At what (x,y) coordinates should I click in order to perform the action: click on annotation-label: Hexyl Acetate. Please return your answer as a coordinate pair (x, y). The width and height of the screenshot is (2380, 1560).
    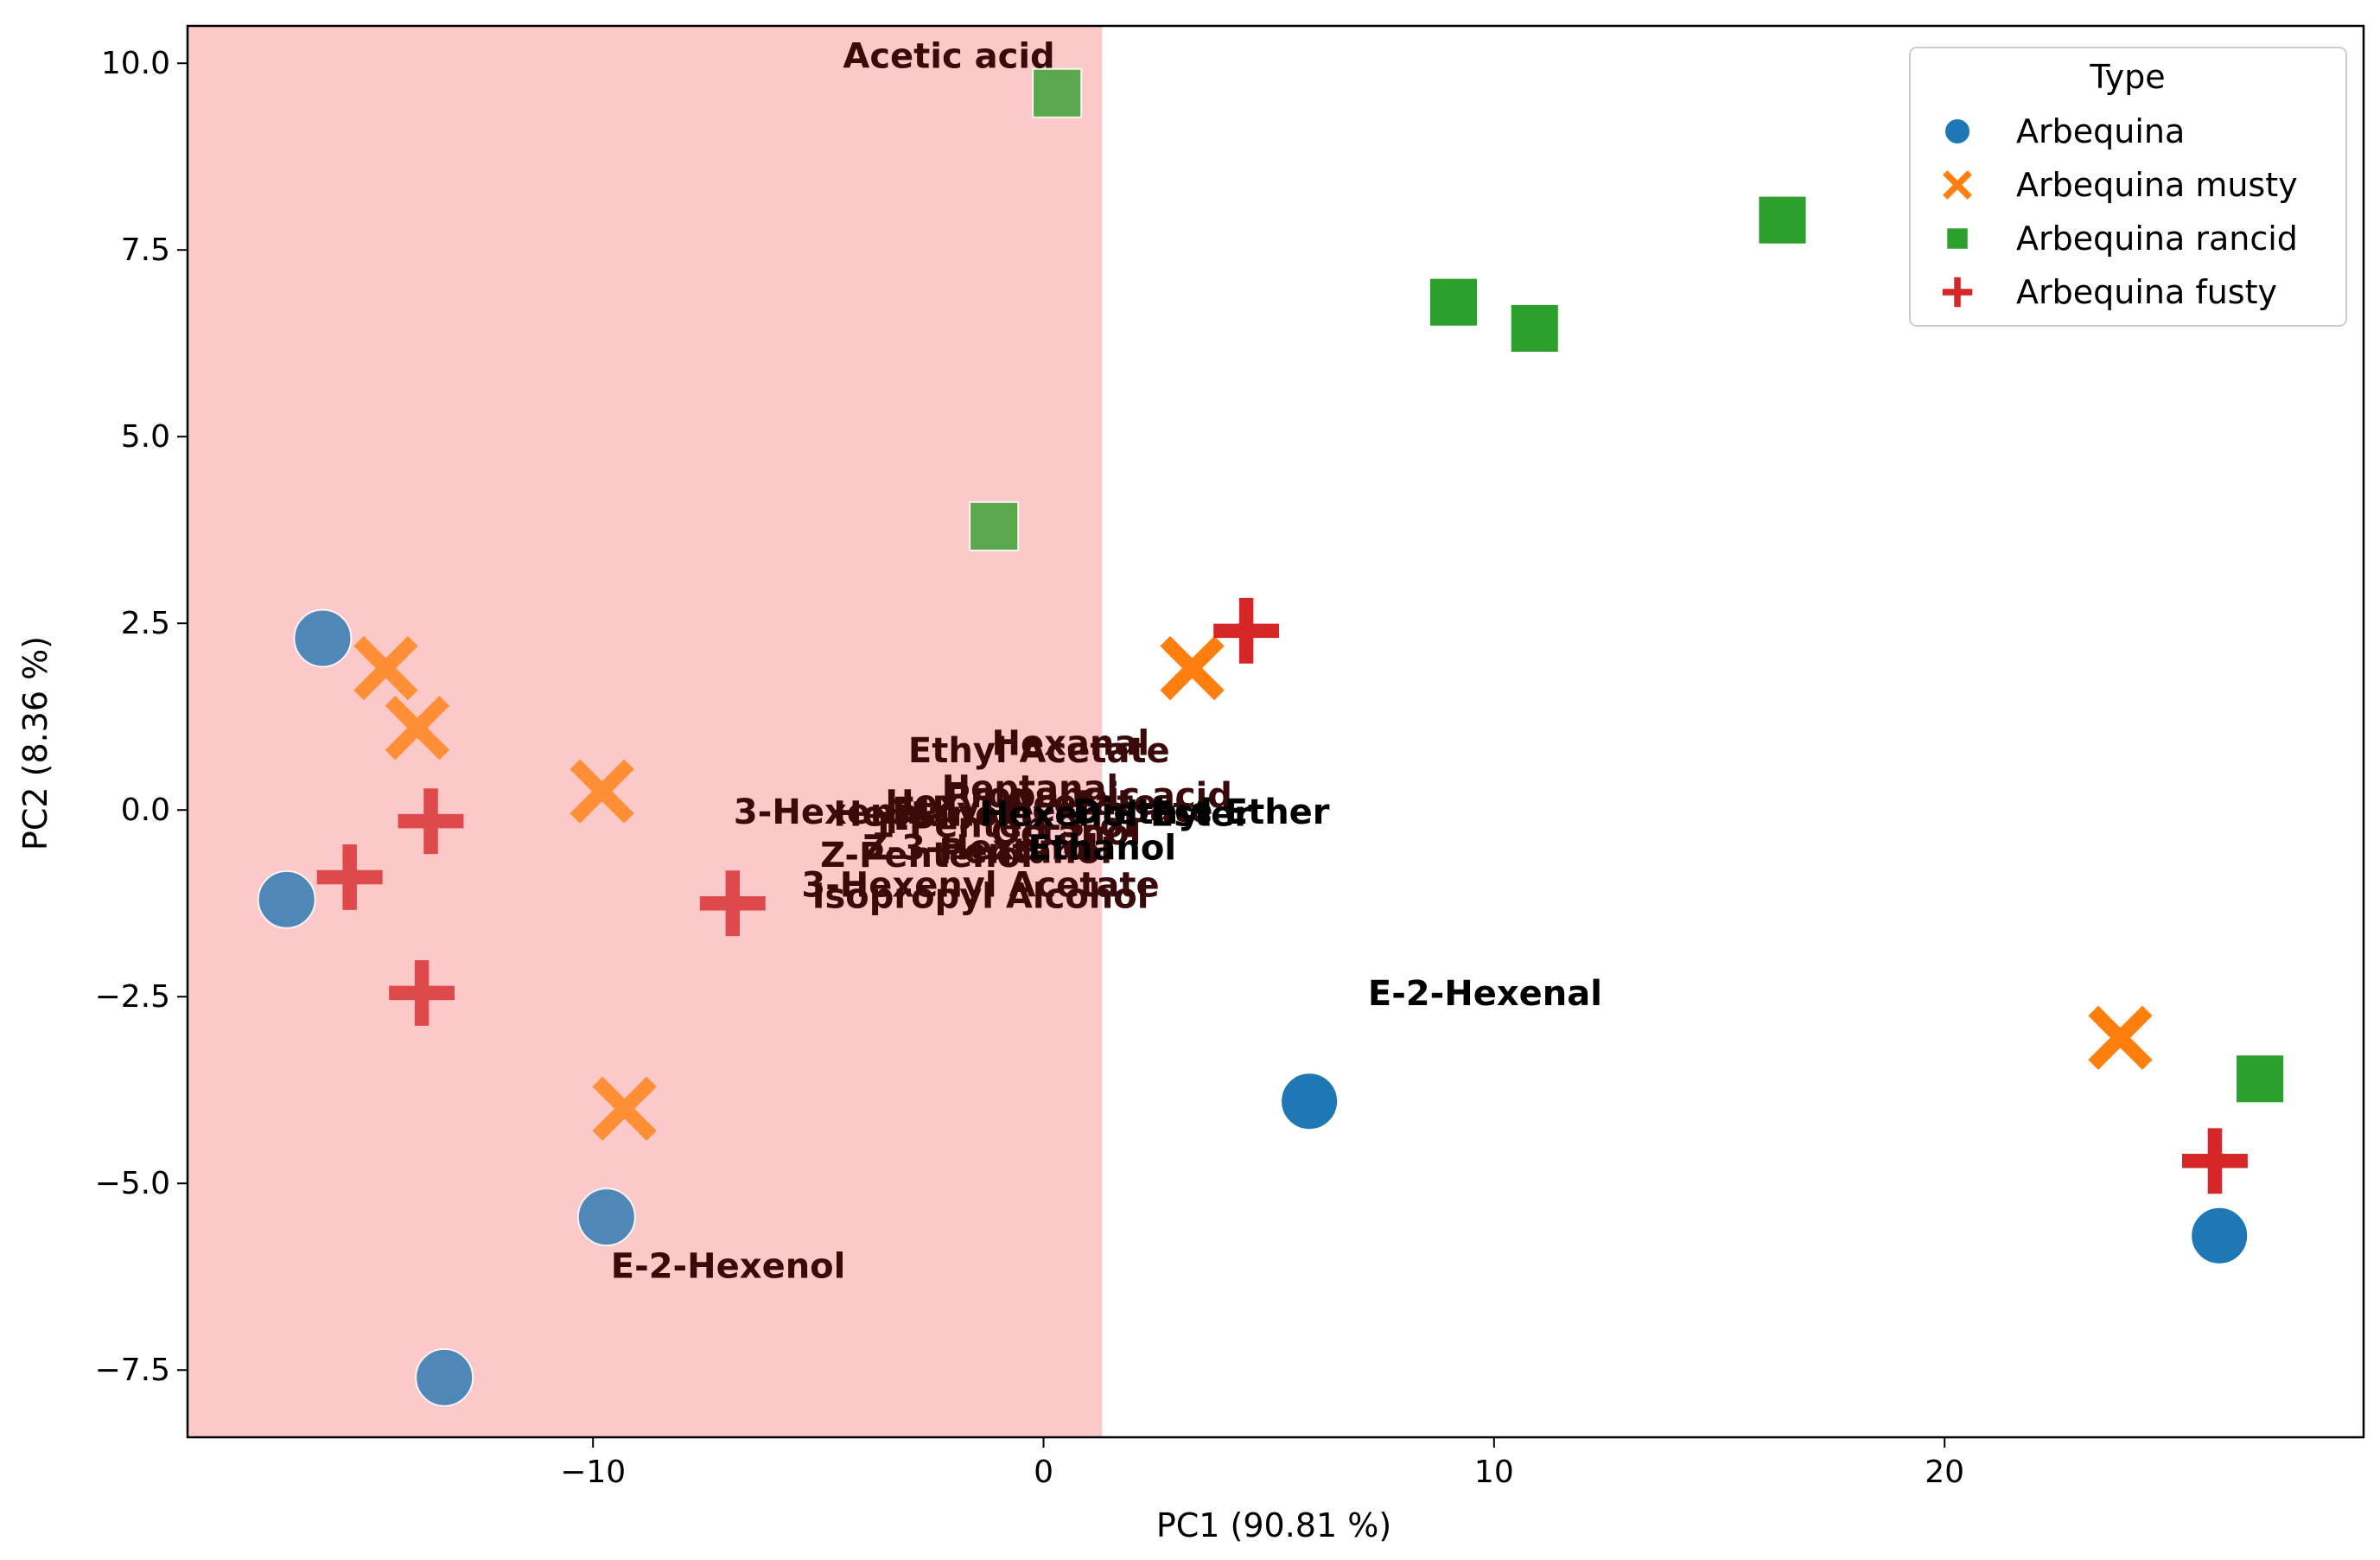
    Looking at the image, I should click on (1021, 804).